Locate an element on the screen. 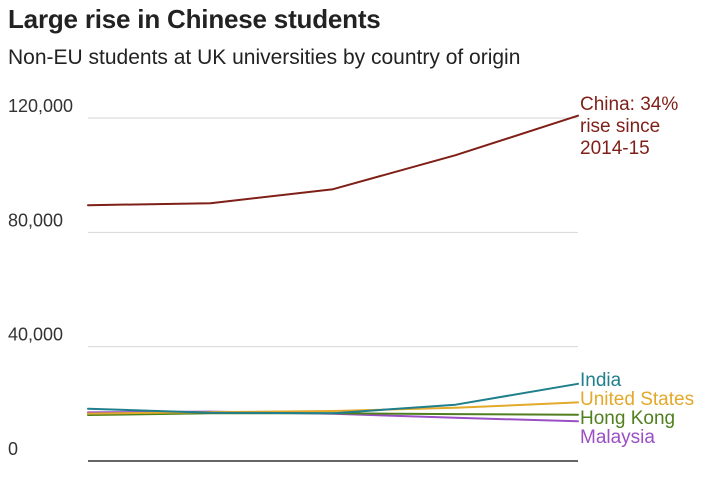 The height and width of the screenshot is (477, 720). series-label-india: India is located at coordinates (601, 380).